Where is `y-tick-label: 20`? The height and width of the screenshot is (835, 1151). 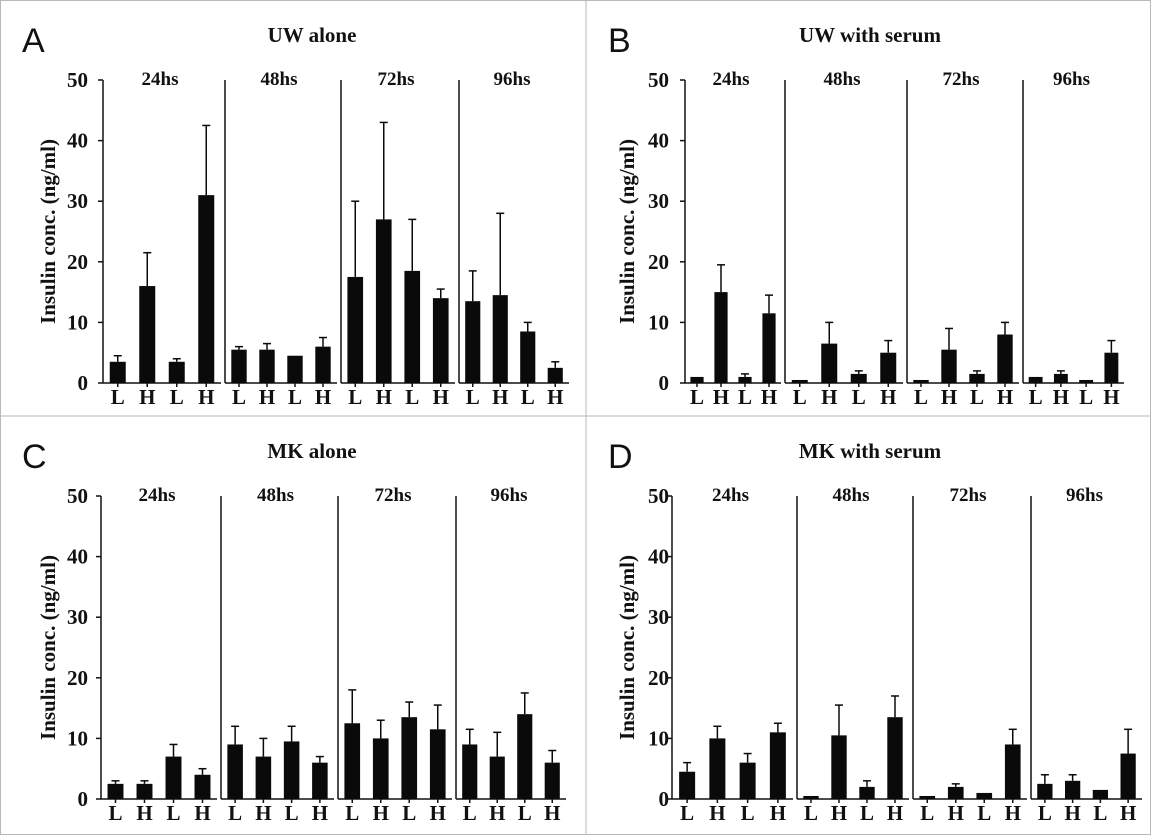 y-tick-label: 20 is located at coordinates (658, 262).